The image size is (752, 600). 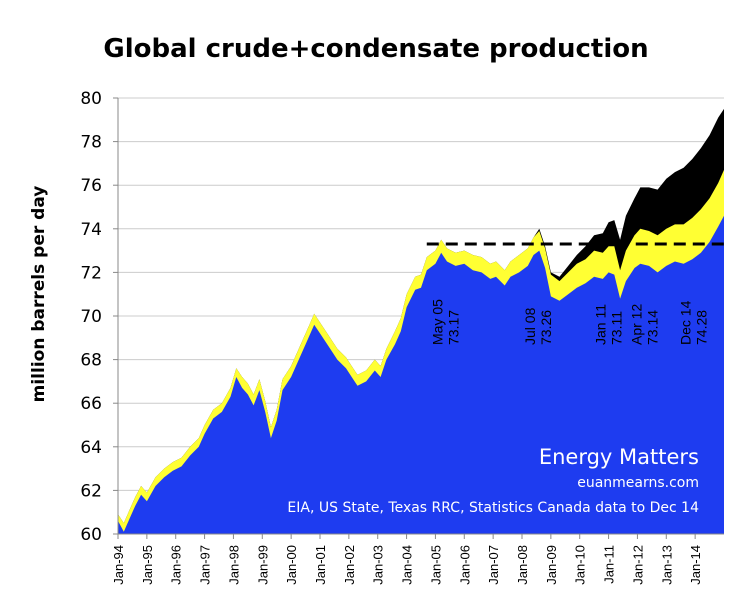 I want to click on y-tick-label: 62, so click(x=91, y=491).